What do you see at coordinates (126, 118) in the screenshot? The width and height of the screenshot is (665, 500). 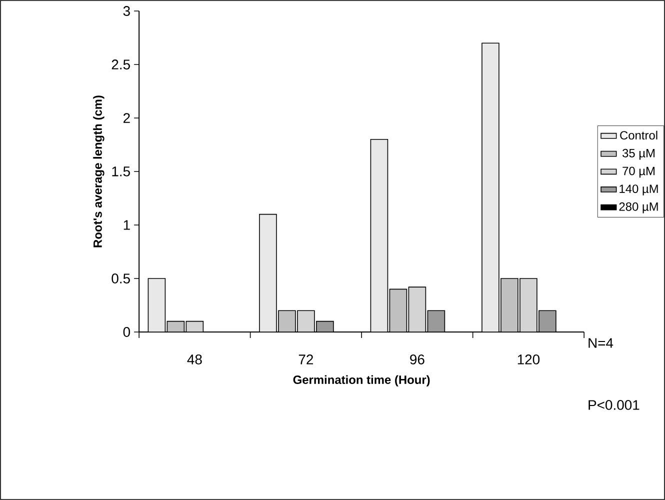 I see `y-tick-label: 2` at bounding box center [126, 118].